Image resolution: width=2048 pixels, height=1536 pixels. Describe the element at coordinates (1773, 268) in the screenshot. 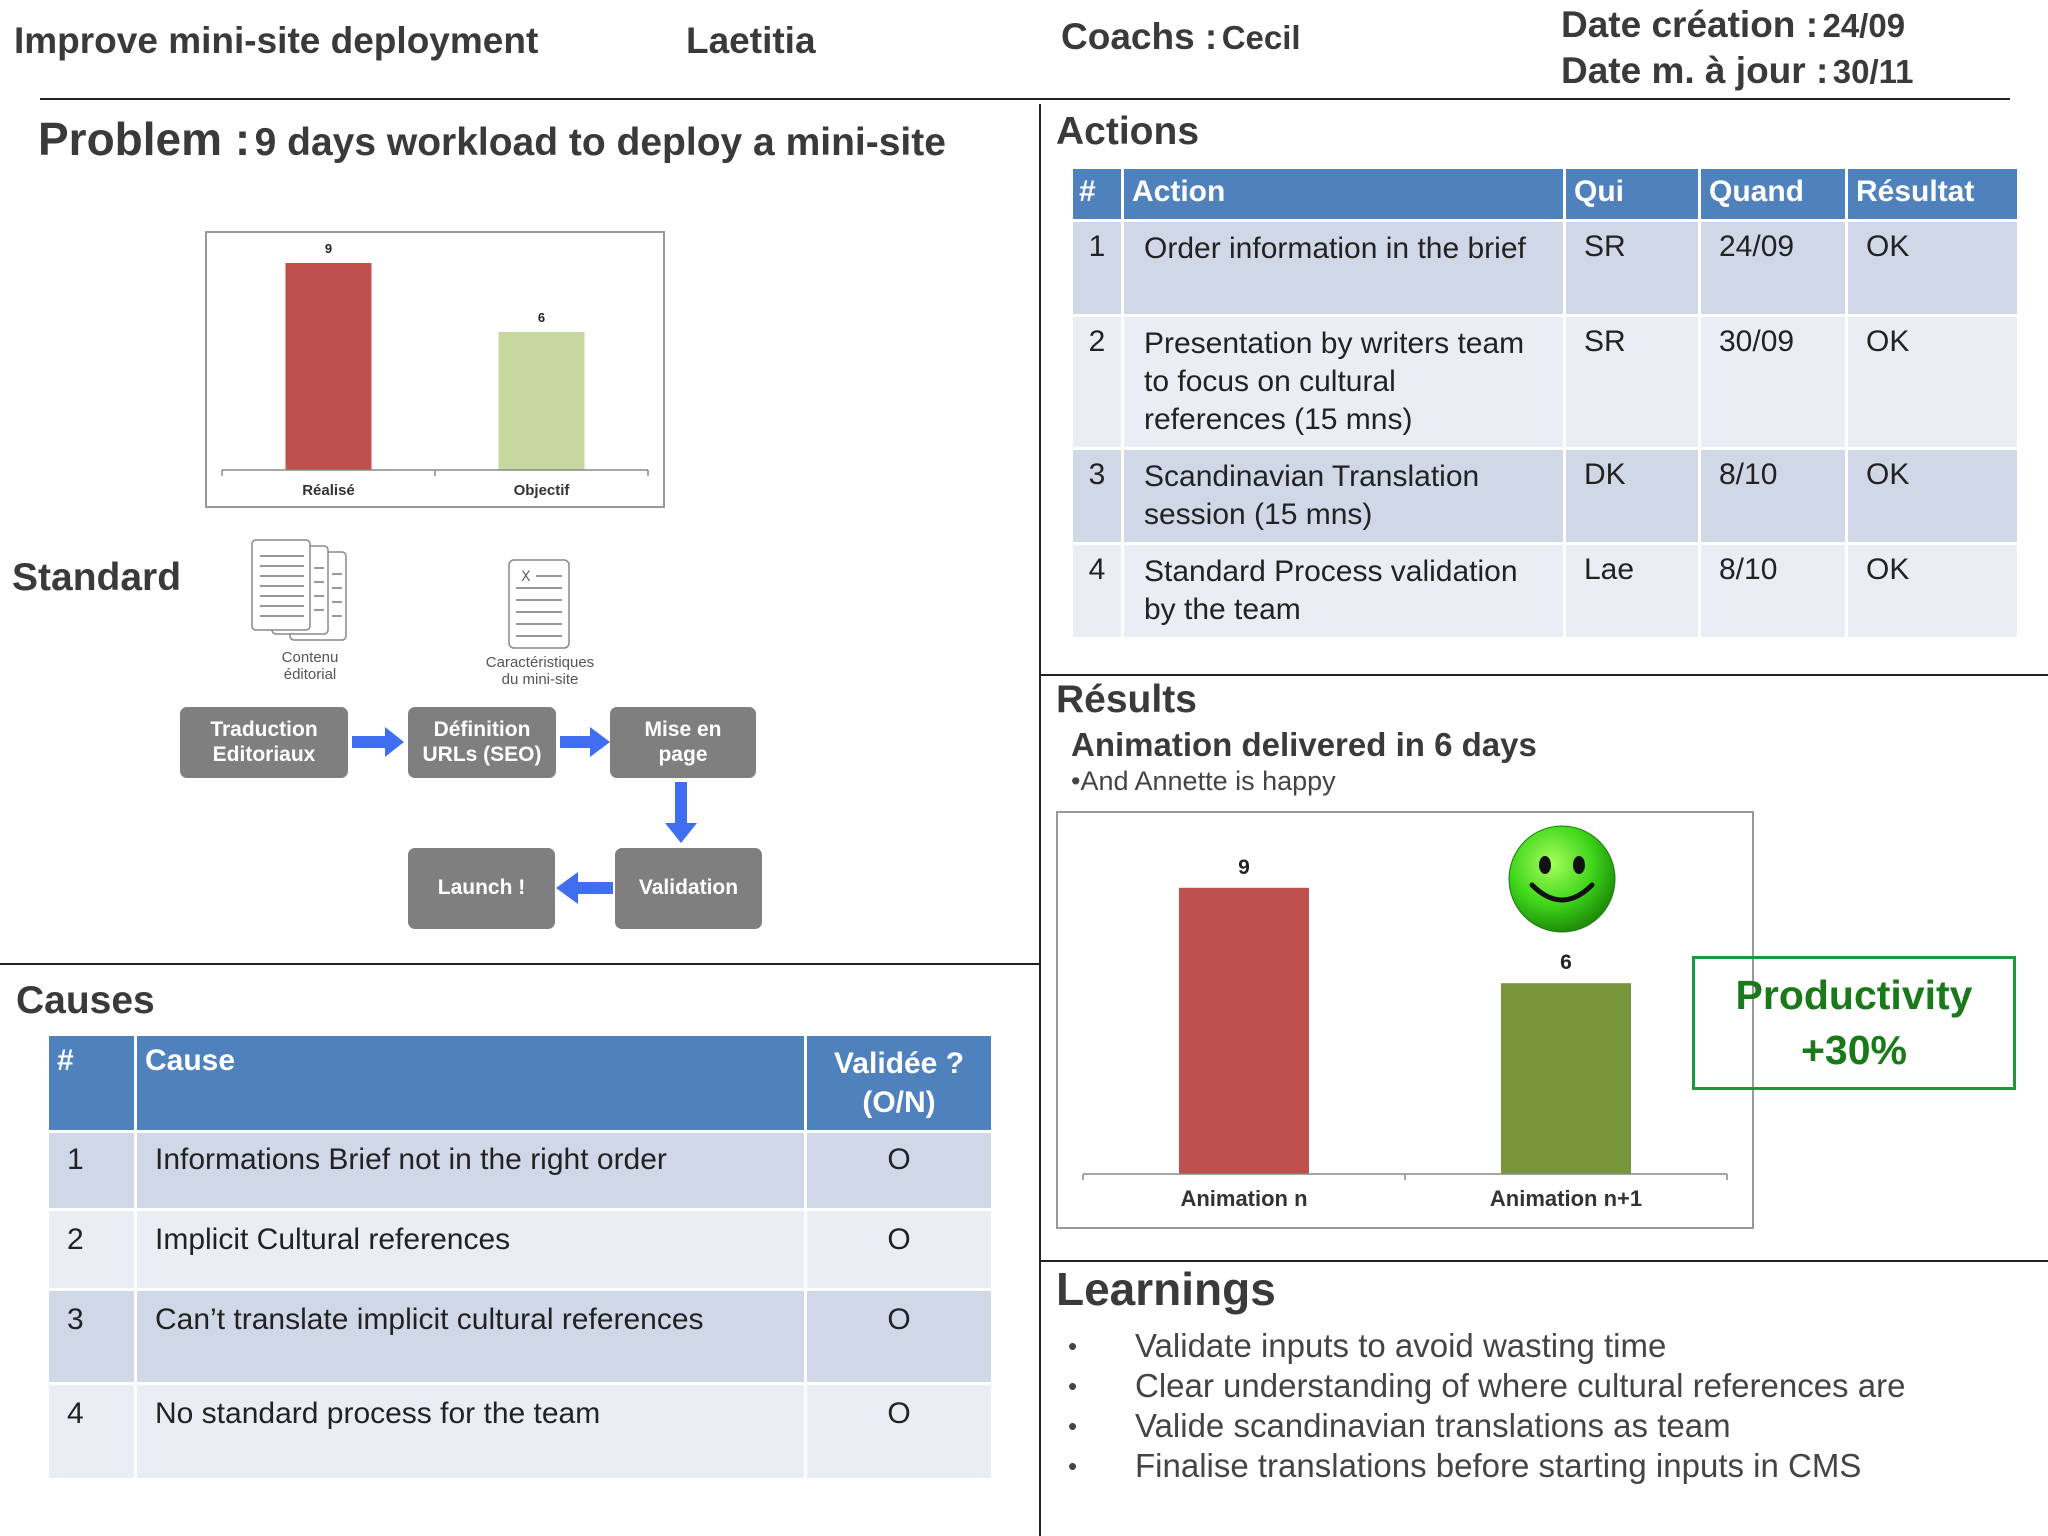

I see `action-when: 24/09` at that location.